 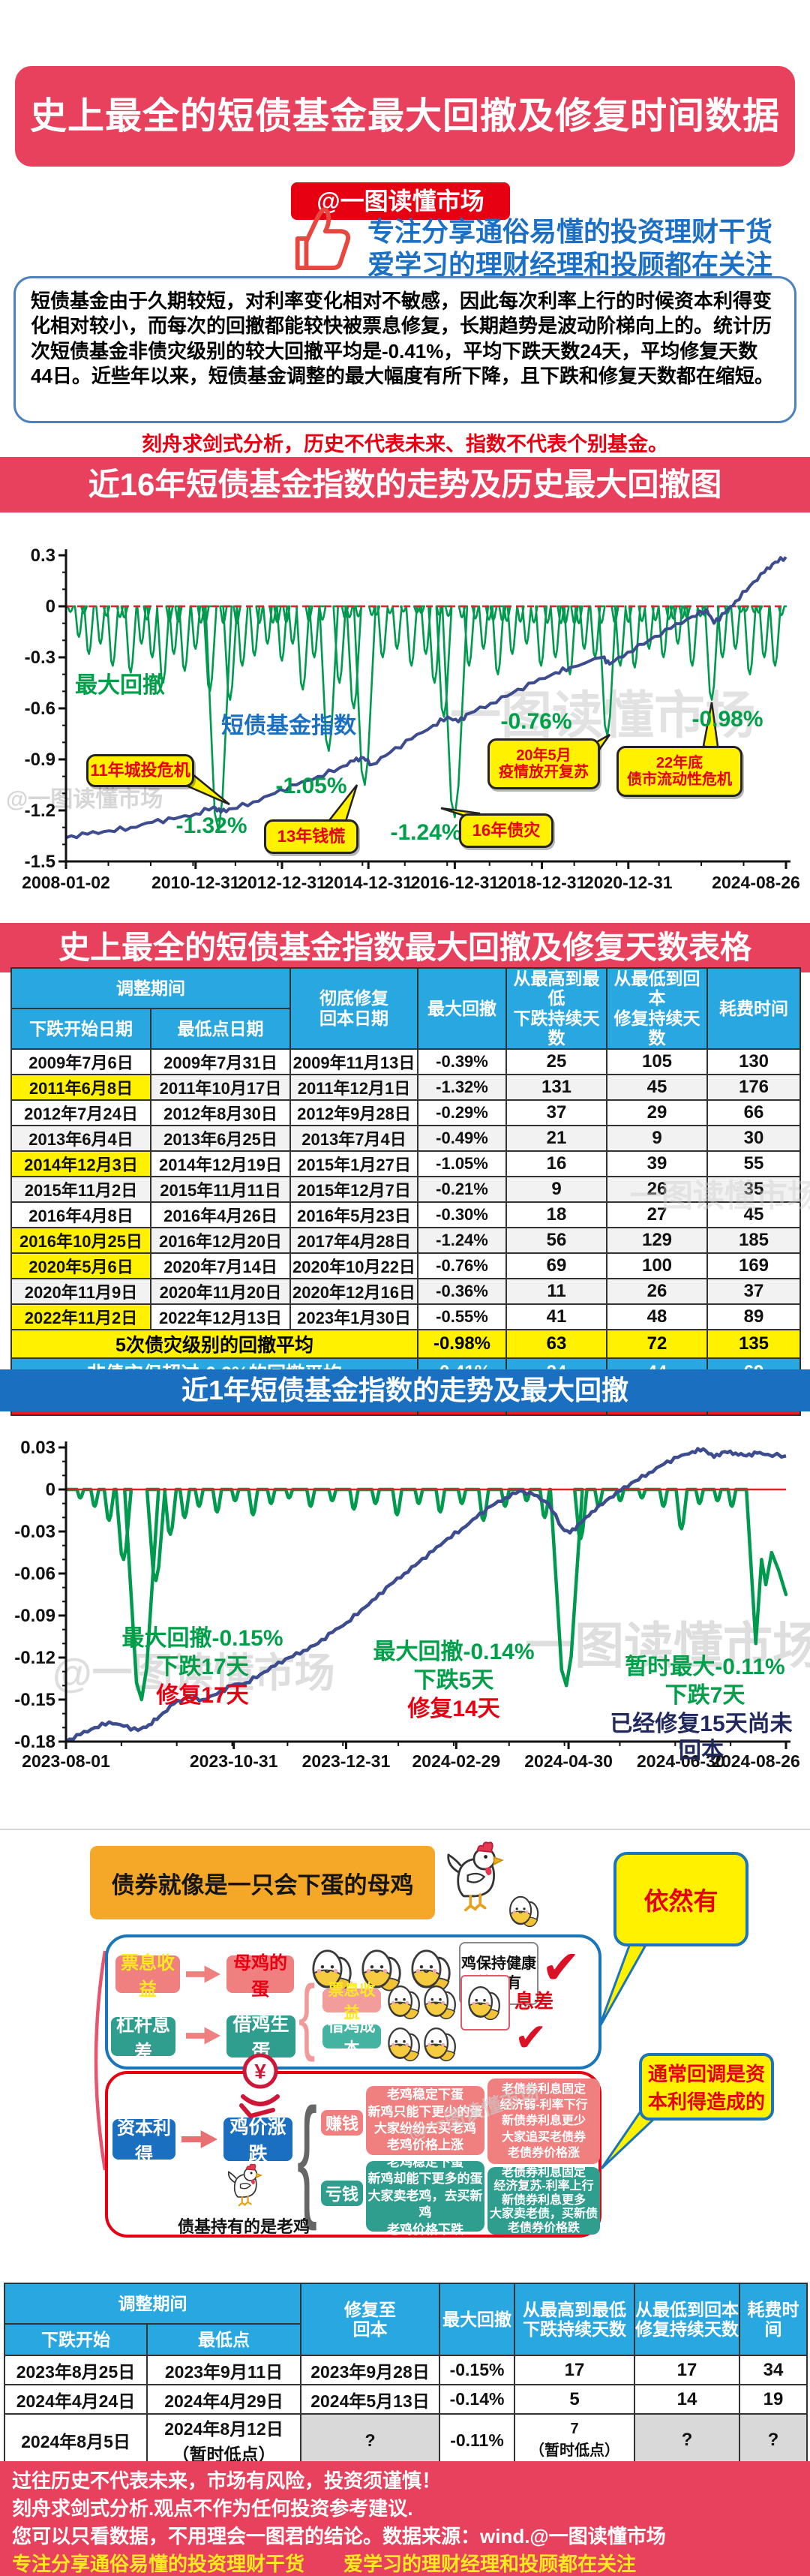 What do you see at coordinates (100, 2060) in the screenshot?
I see `group-bracket-icon` at bounding box center [100, 2060].